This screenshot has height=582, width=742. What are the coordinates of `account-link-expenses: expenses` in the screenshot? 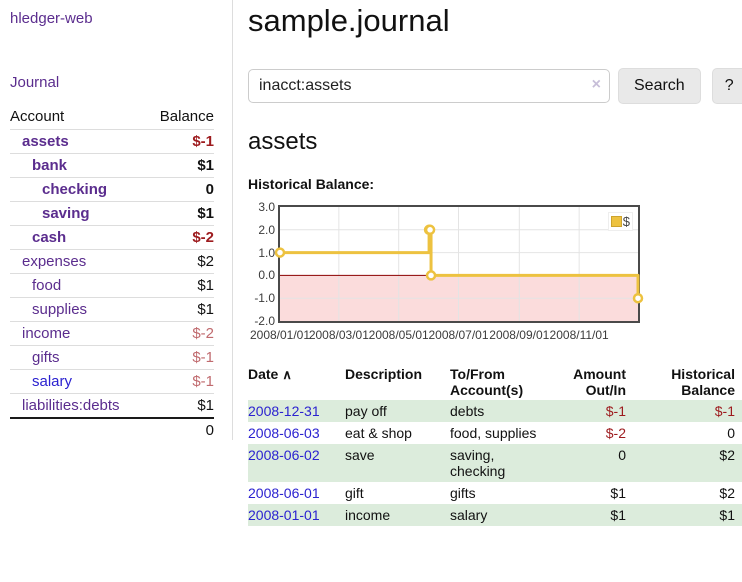 It's located at (54, 261).